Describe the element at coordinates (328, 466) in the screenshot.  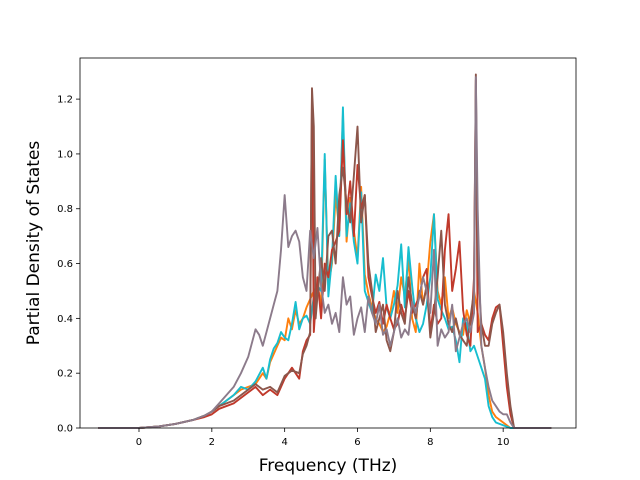
I see `x-axis-label: Frequency (THz)` at that location.